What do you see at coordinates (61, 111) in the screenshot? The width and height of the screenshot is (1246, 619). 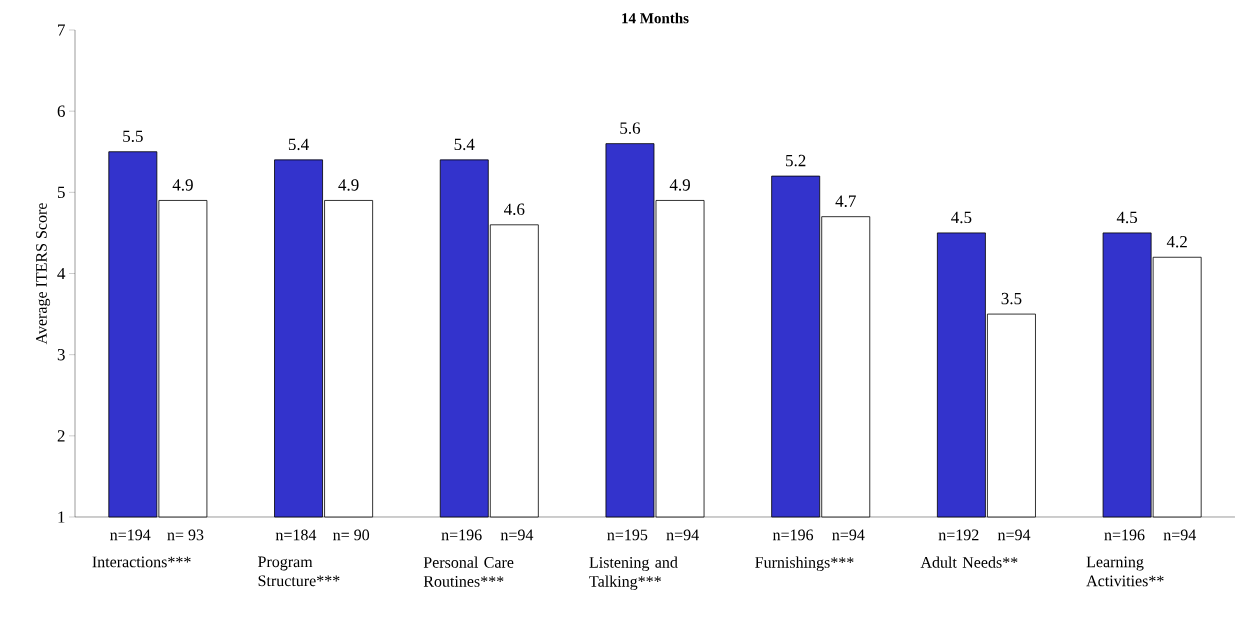 I see `y-tick-label: 6` at bounding box center [61, 111].